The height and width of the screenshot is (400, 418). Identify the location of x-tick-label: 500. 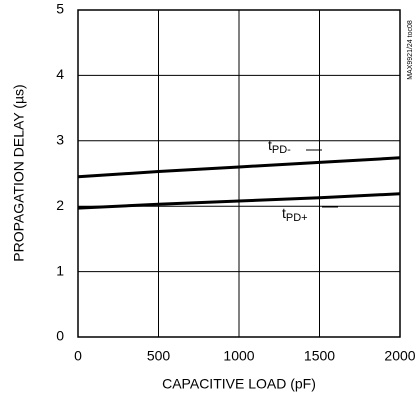
(159, 356).